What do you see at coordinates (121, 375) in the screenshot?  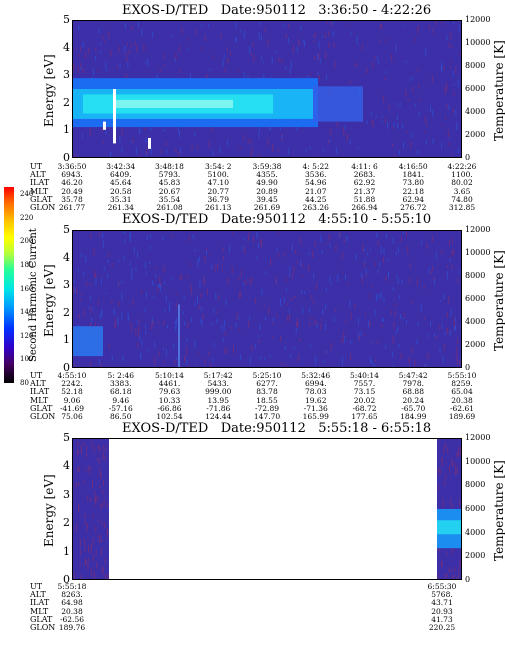 I see `table-cell: 5: 2:46` at bounding box center [121, 375].